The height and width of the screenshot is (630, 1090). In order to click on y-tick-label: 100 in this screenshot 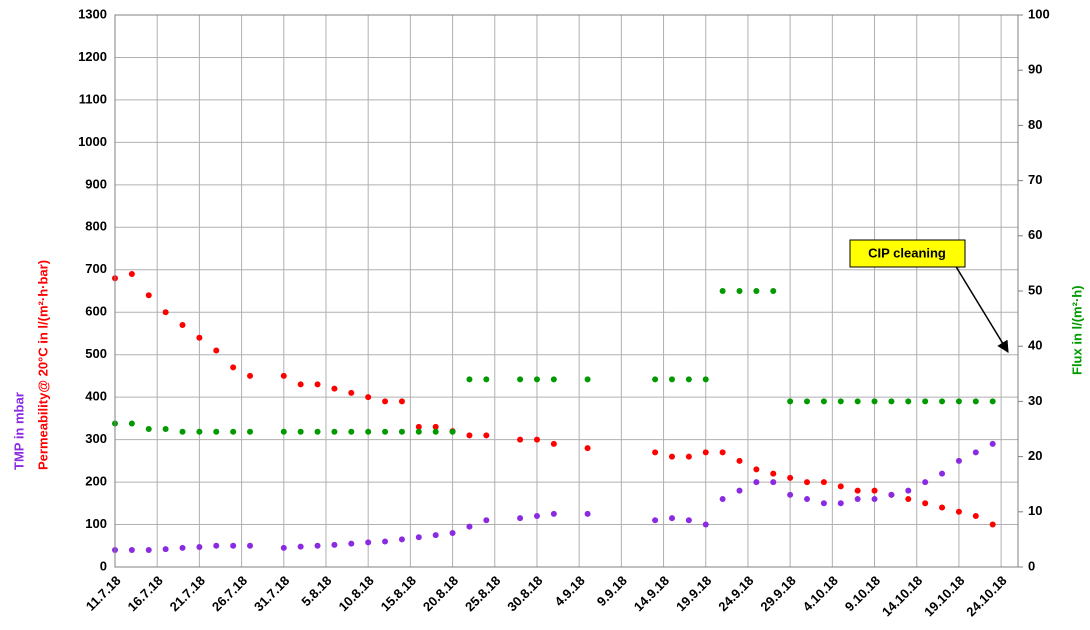, I will do `click(96, 523)`.